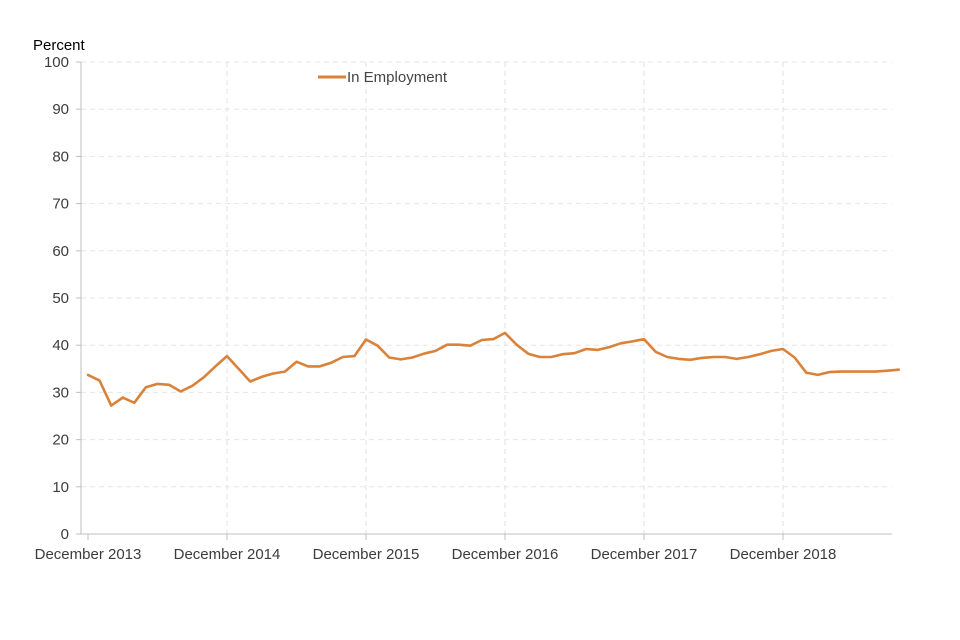 The width and height of the screenshot is (960, 640). Describe the element at coordinates (65, 534) in the screenshot. I see `y-tick-label-0: 0` at that location.